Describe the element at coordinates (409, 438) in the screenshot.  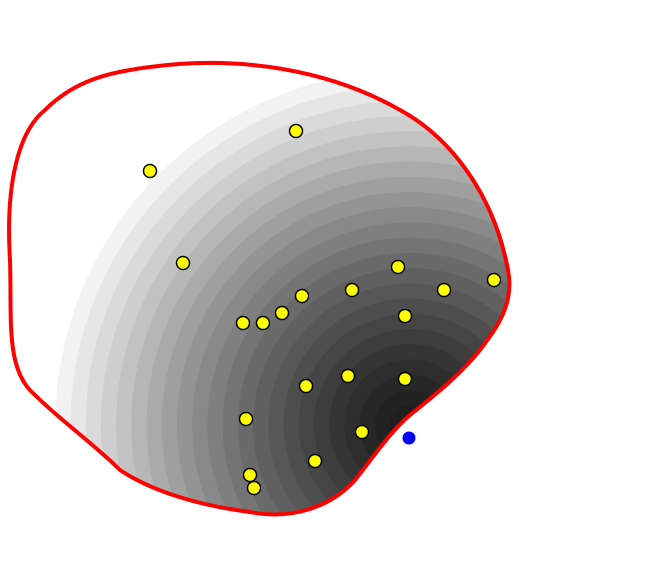
I see `blue-source-point` at that location.